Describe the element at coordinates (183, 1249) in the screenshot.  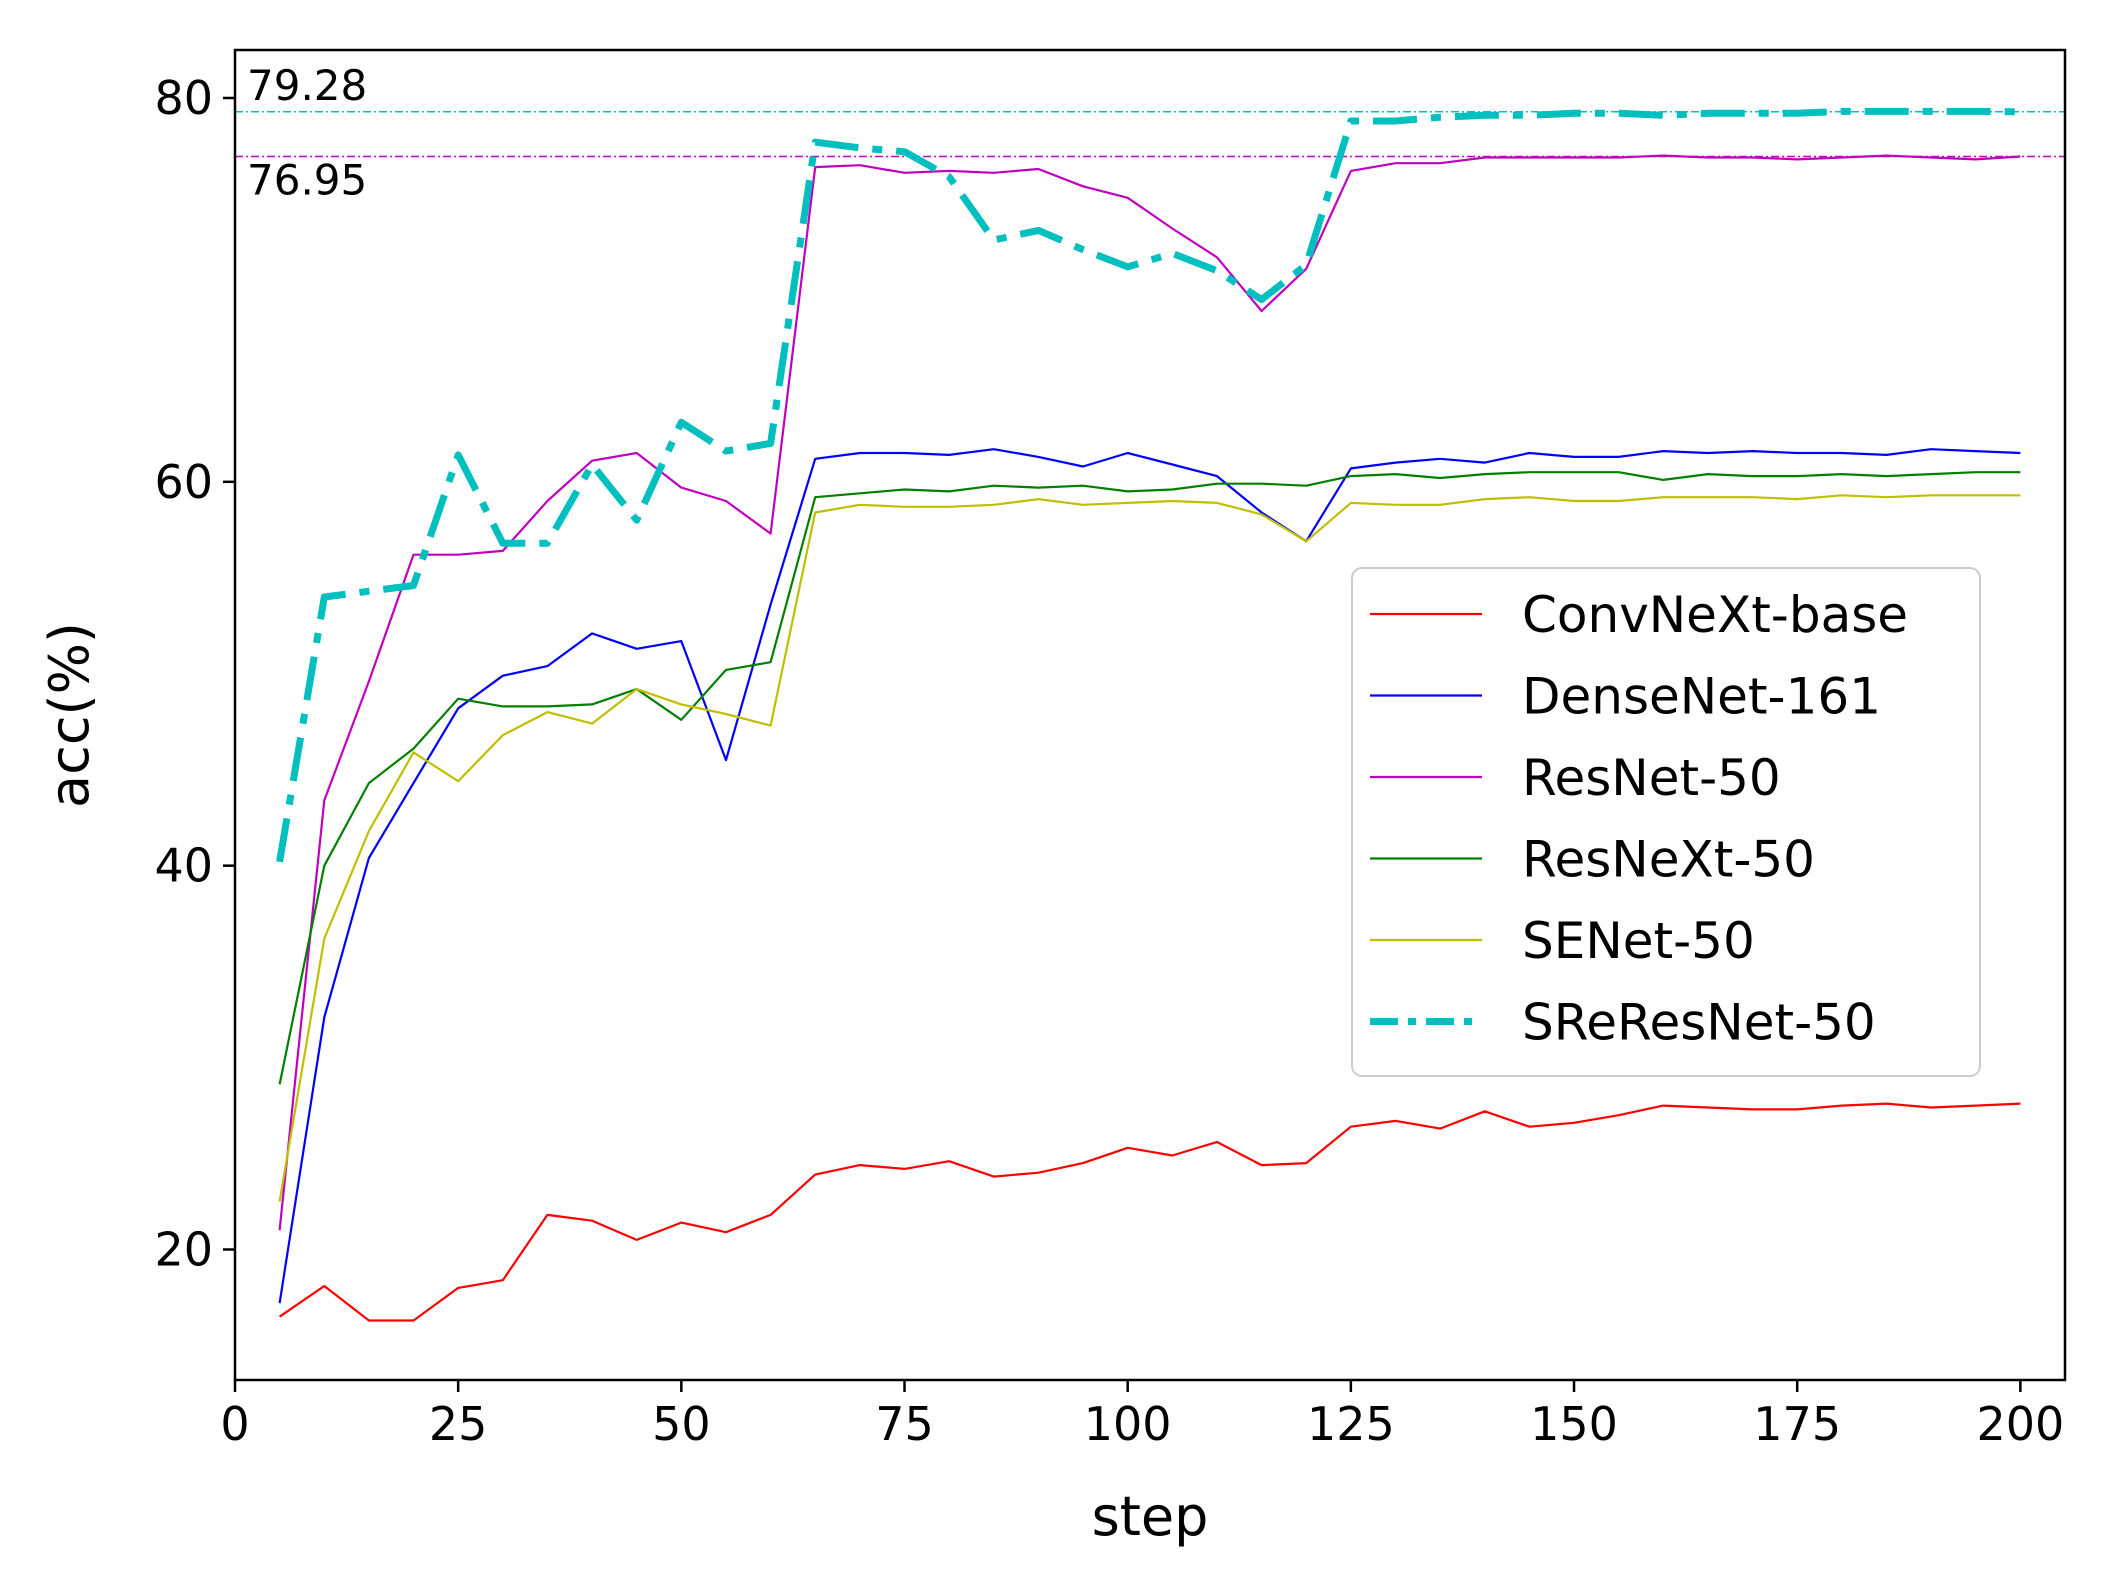
I see `y-tick-label: 20` at that location.